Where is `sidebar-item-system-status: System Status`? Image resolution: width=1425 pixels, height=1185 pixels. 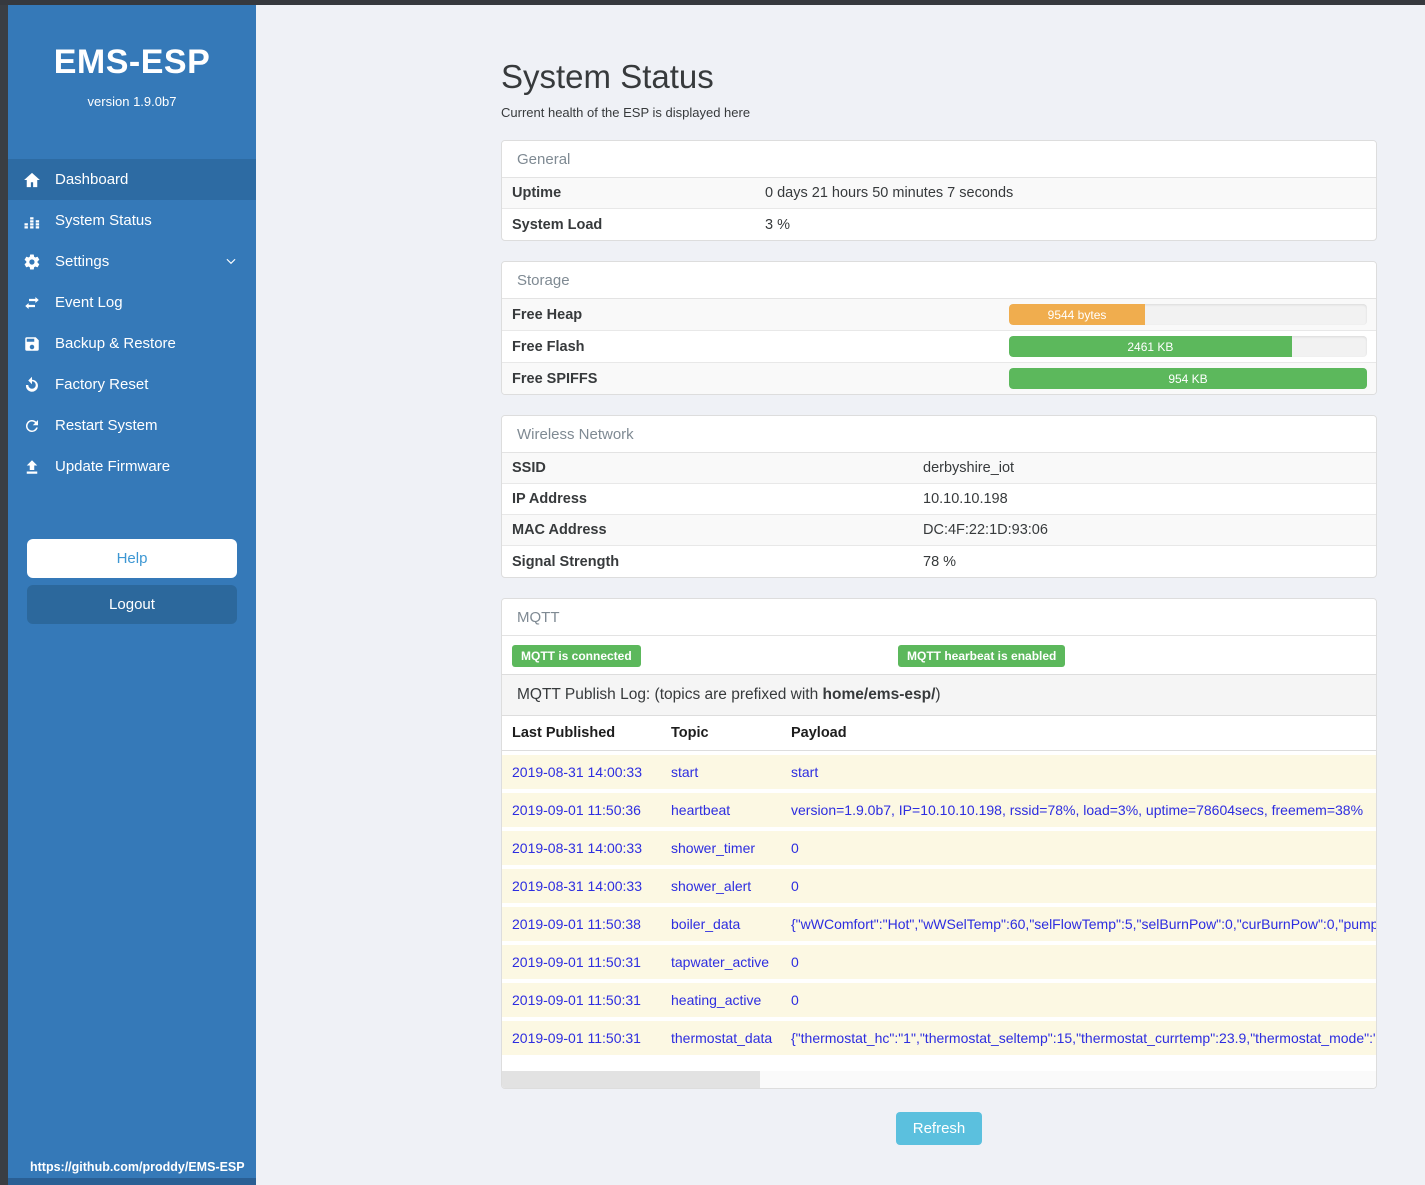
sidebar-item-system-status: System Status is located at coordinates (132, 220).